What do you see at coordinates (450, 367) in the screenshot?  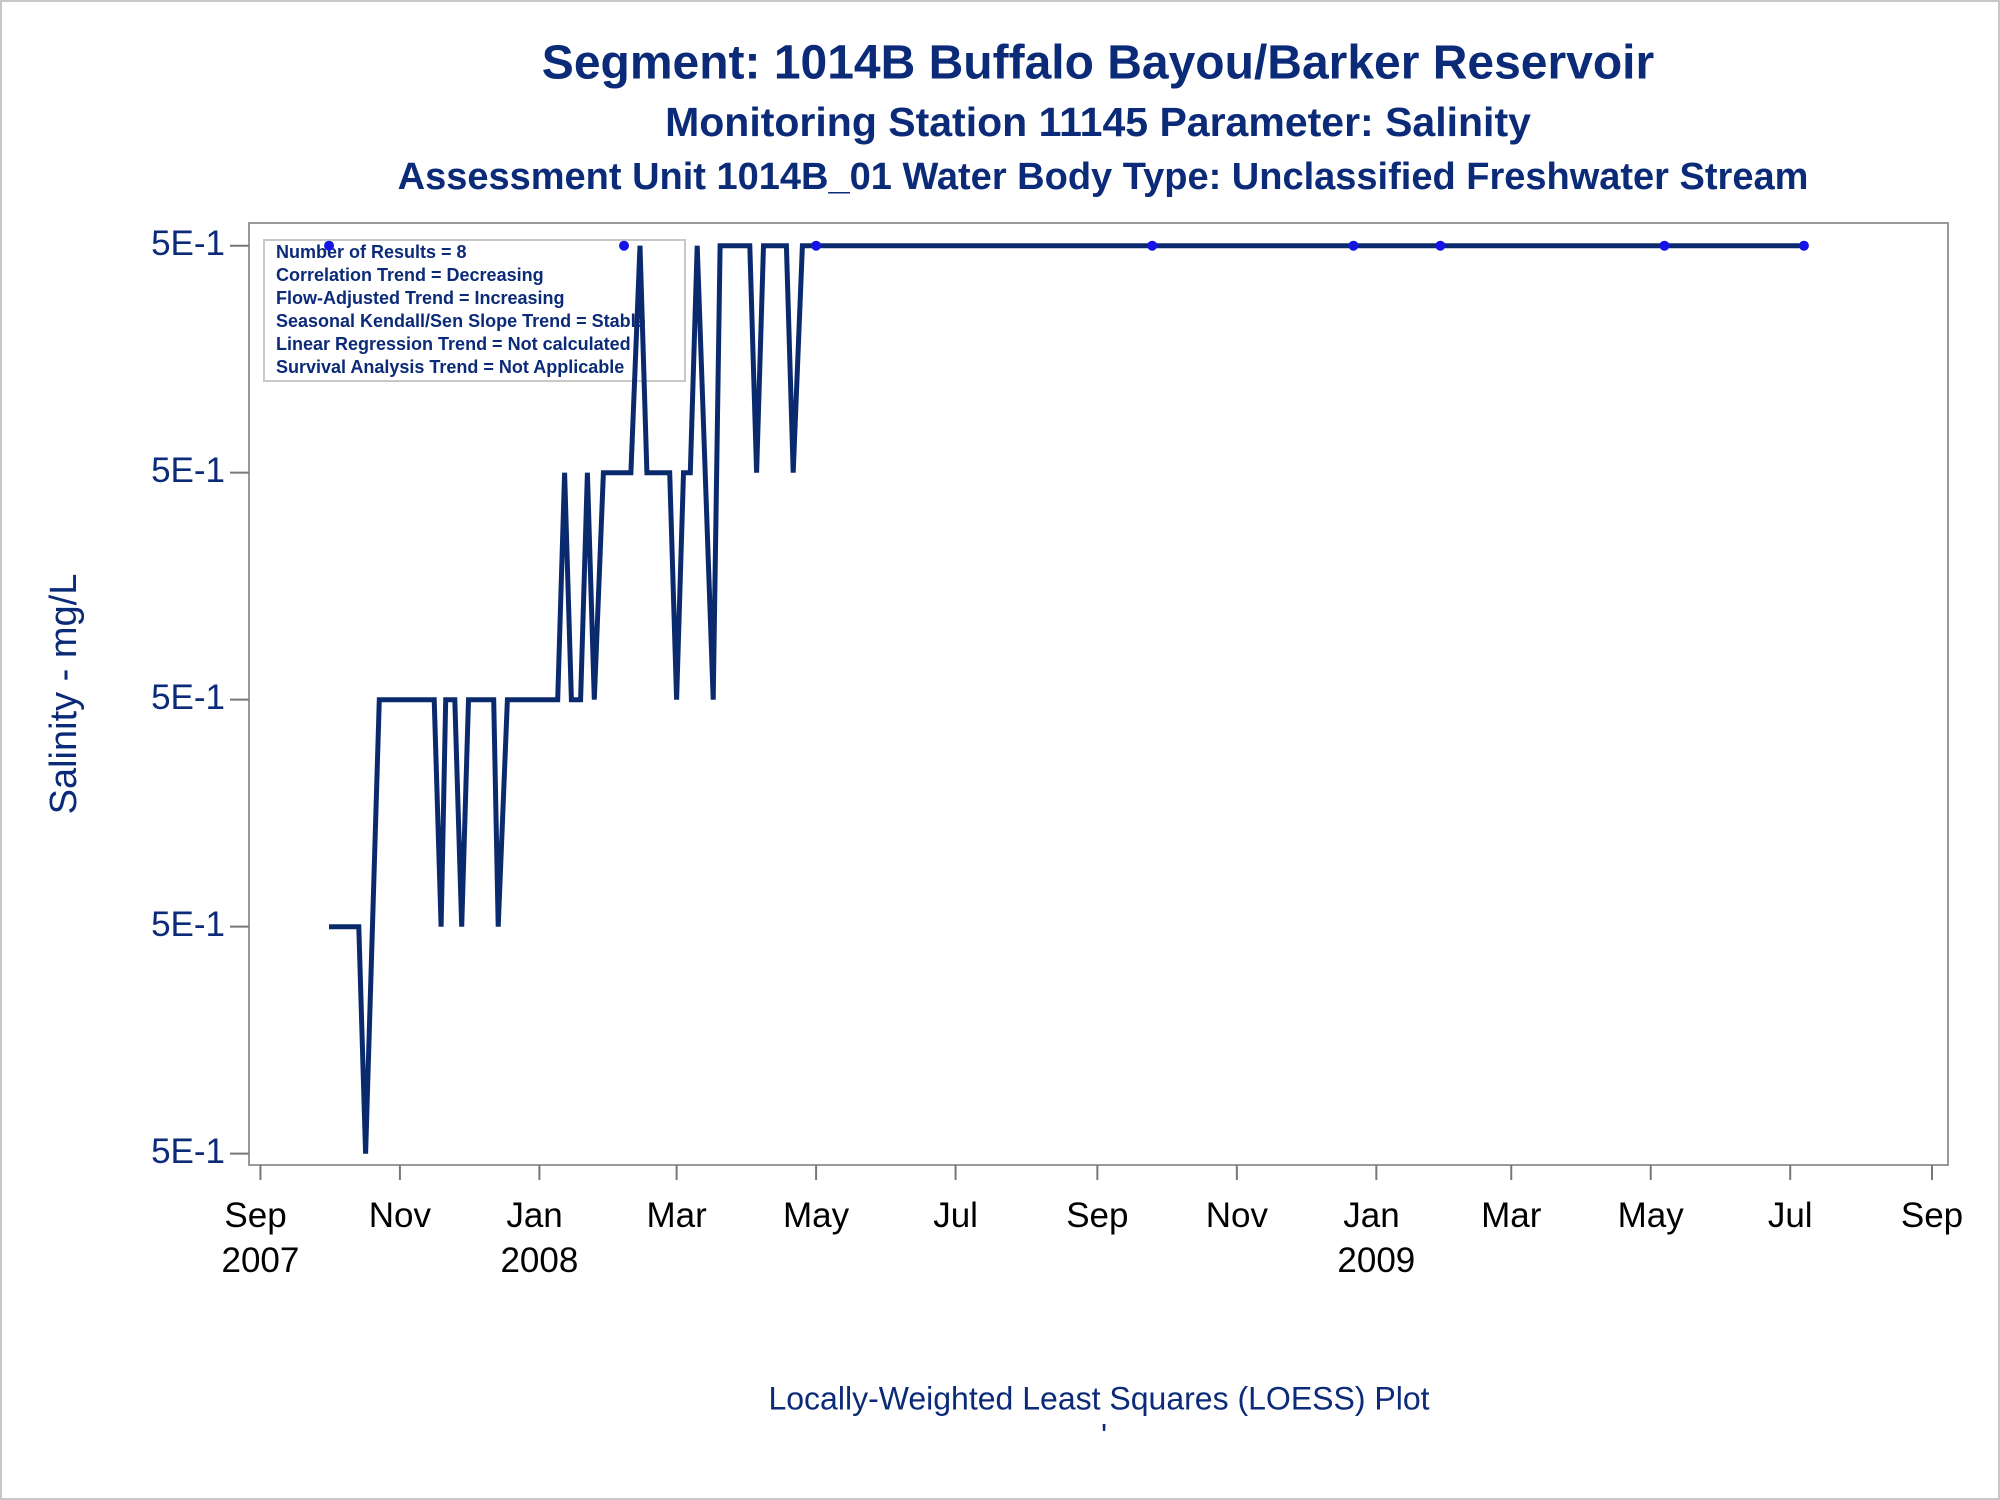 I see `stats-text: Survival Analysis Trend = Not Applicable` at bounding box center [450, 367].